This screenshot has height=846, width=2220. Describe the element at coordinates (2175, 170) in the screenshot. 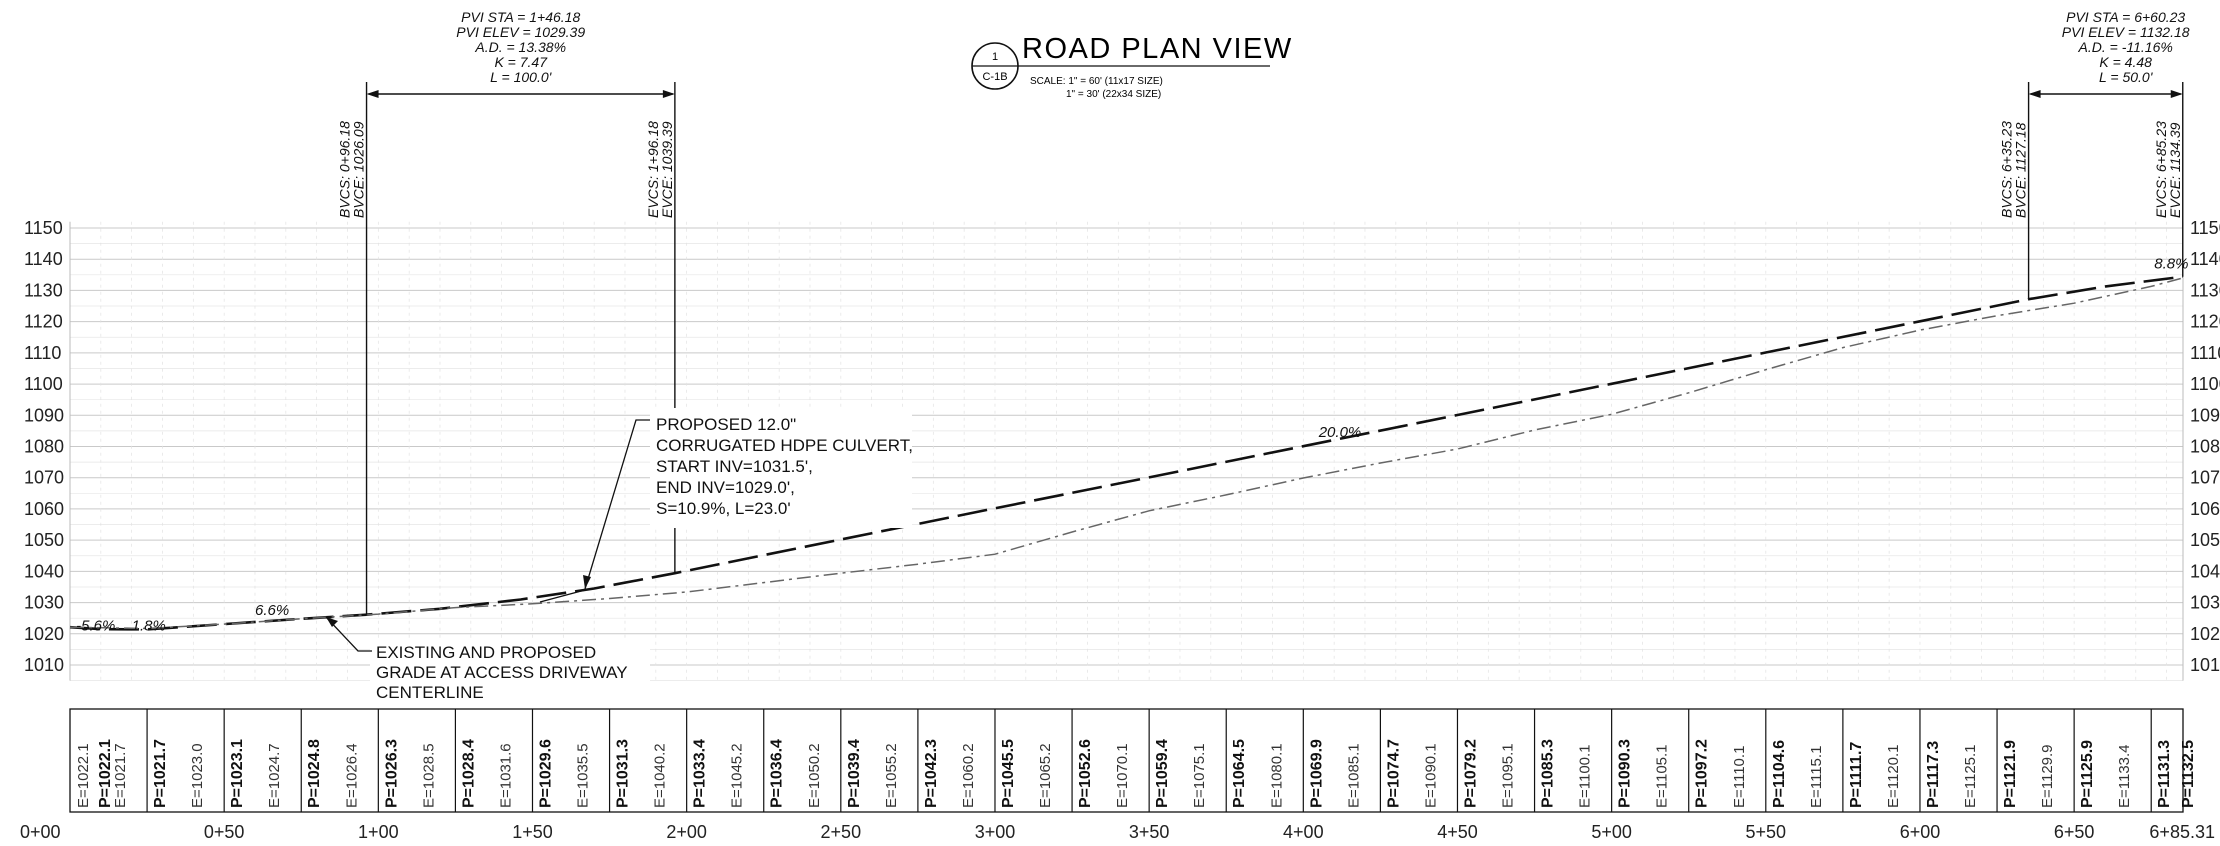

I see `curve-2-evce: EVCE: 1134.39` at that location.